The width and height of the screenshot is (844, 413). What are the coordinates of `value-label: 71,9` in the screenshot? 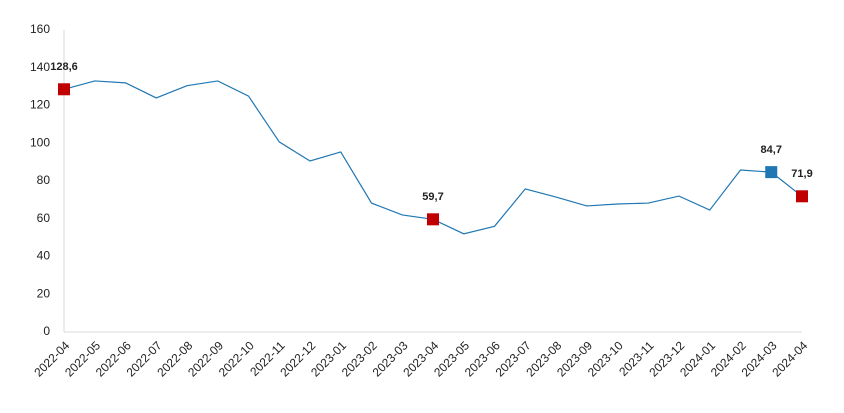 It's located at (801, 174).